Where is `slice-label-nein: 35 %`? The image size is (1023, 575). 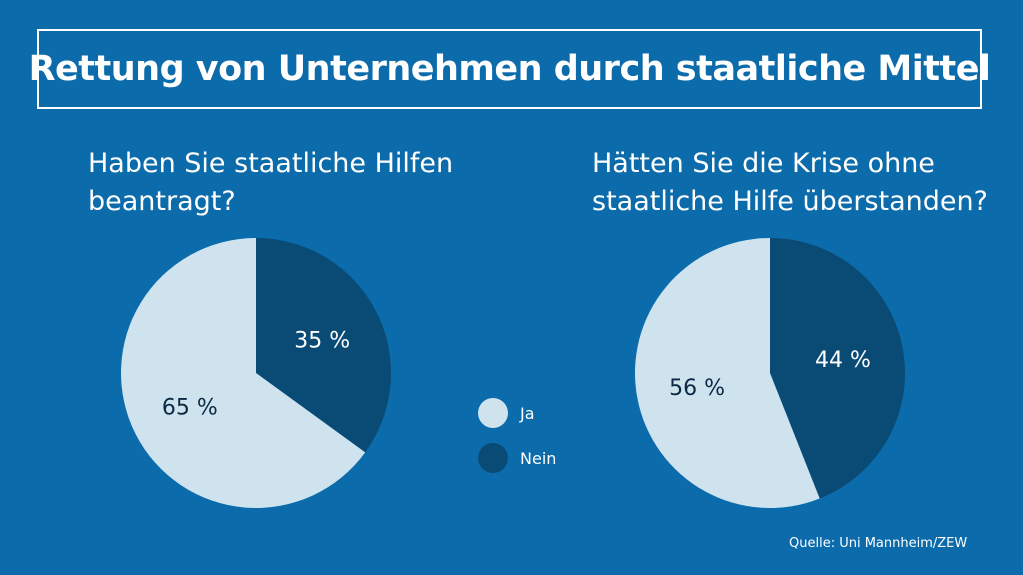 slice-label-nein: 35 % is located at coordinates (322, 340).